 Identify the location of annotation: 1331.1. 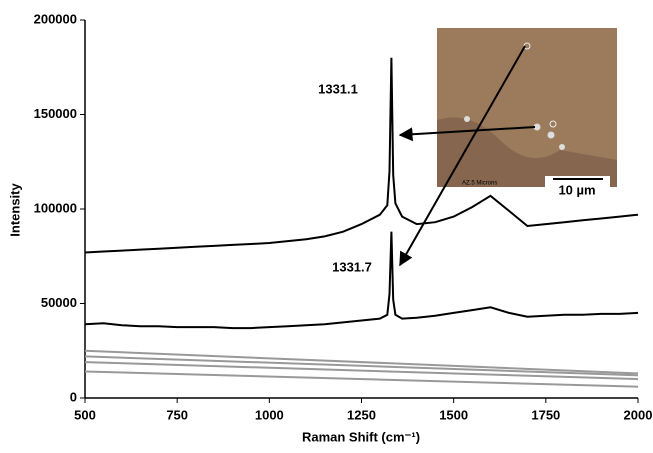
(338, 88).